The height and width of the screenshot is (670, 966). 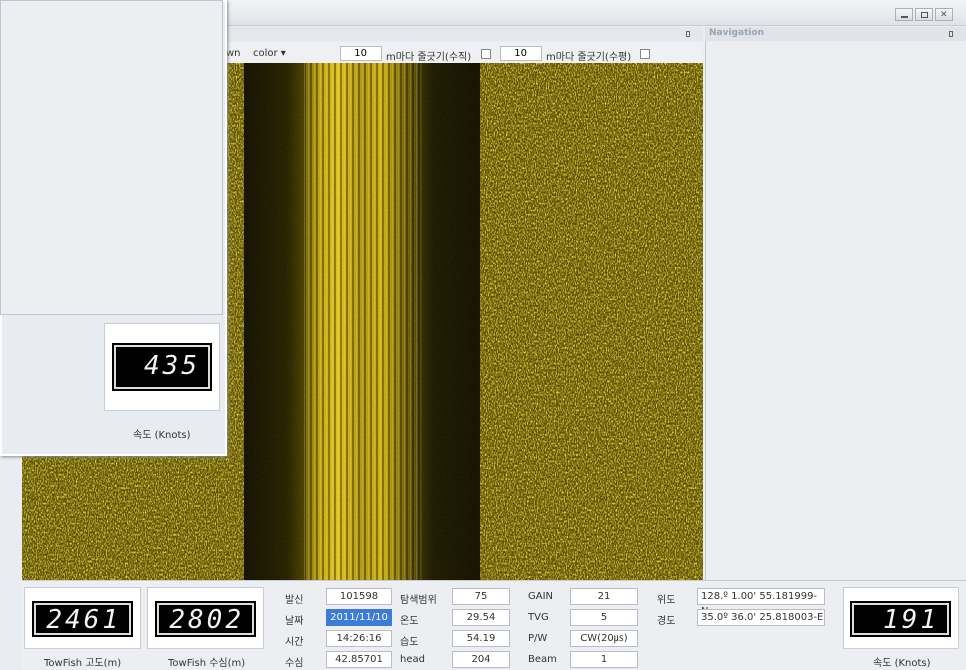 I want to click on vertical-line-label: m마다 줄긋기(수직), so click(x=429, y=57).